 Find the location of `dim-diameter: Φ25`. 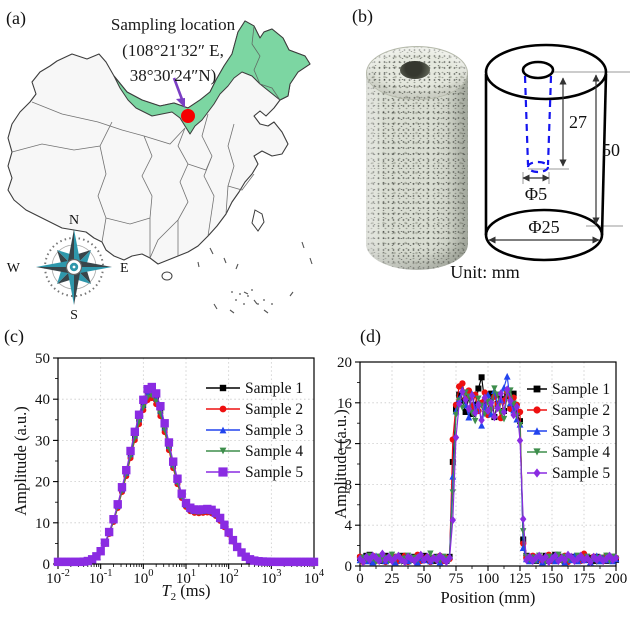

dim-diameter: Φ25 is located at coordinates (543, 227).